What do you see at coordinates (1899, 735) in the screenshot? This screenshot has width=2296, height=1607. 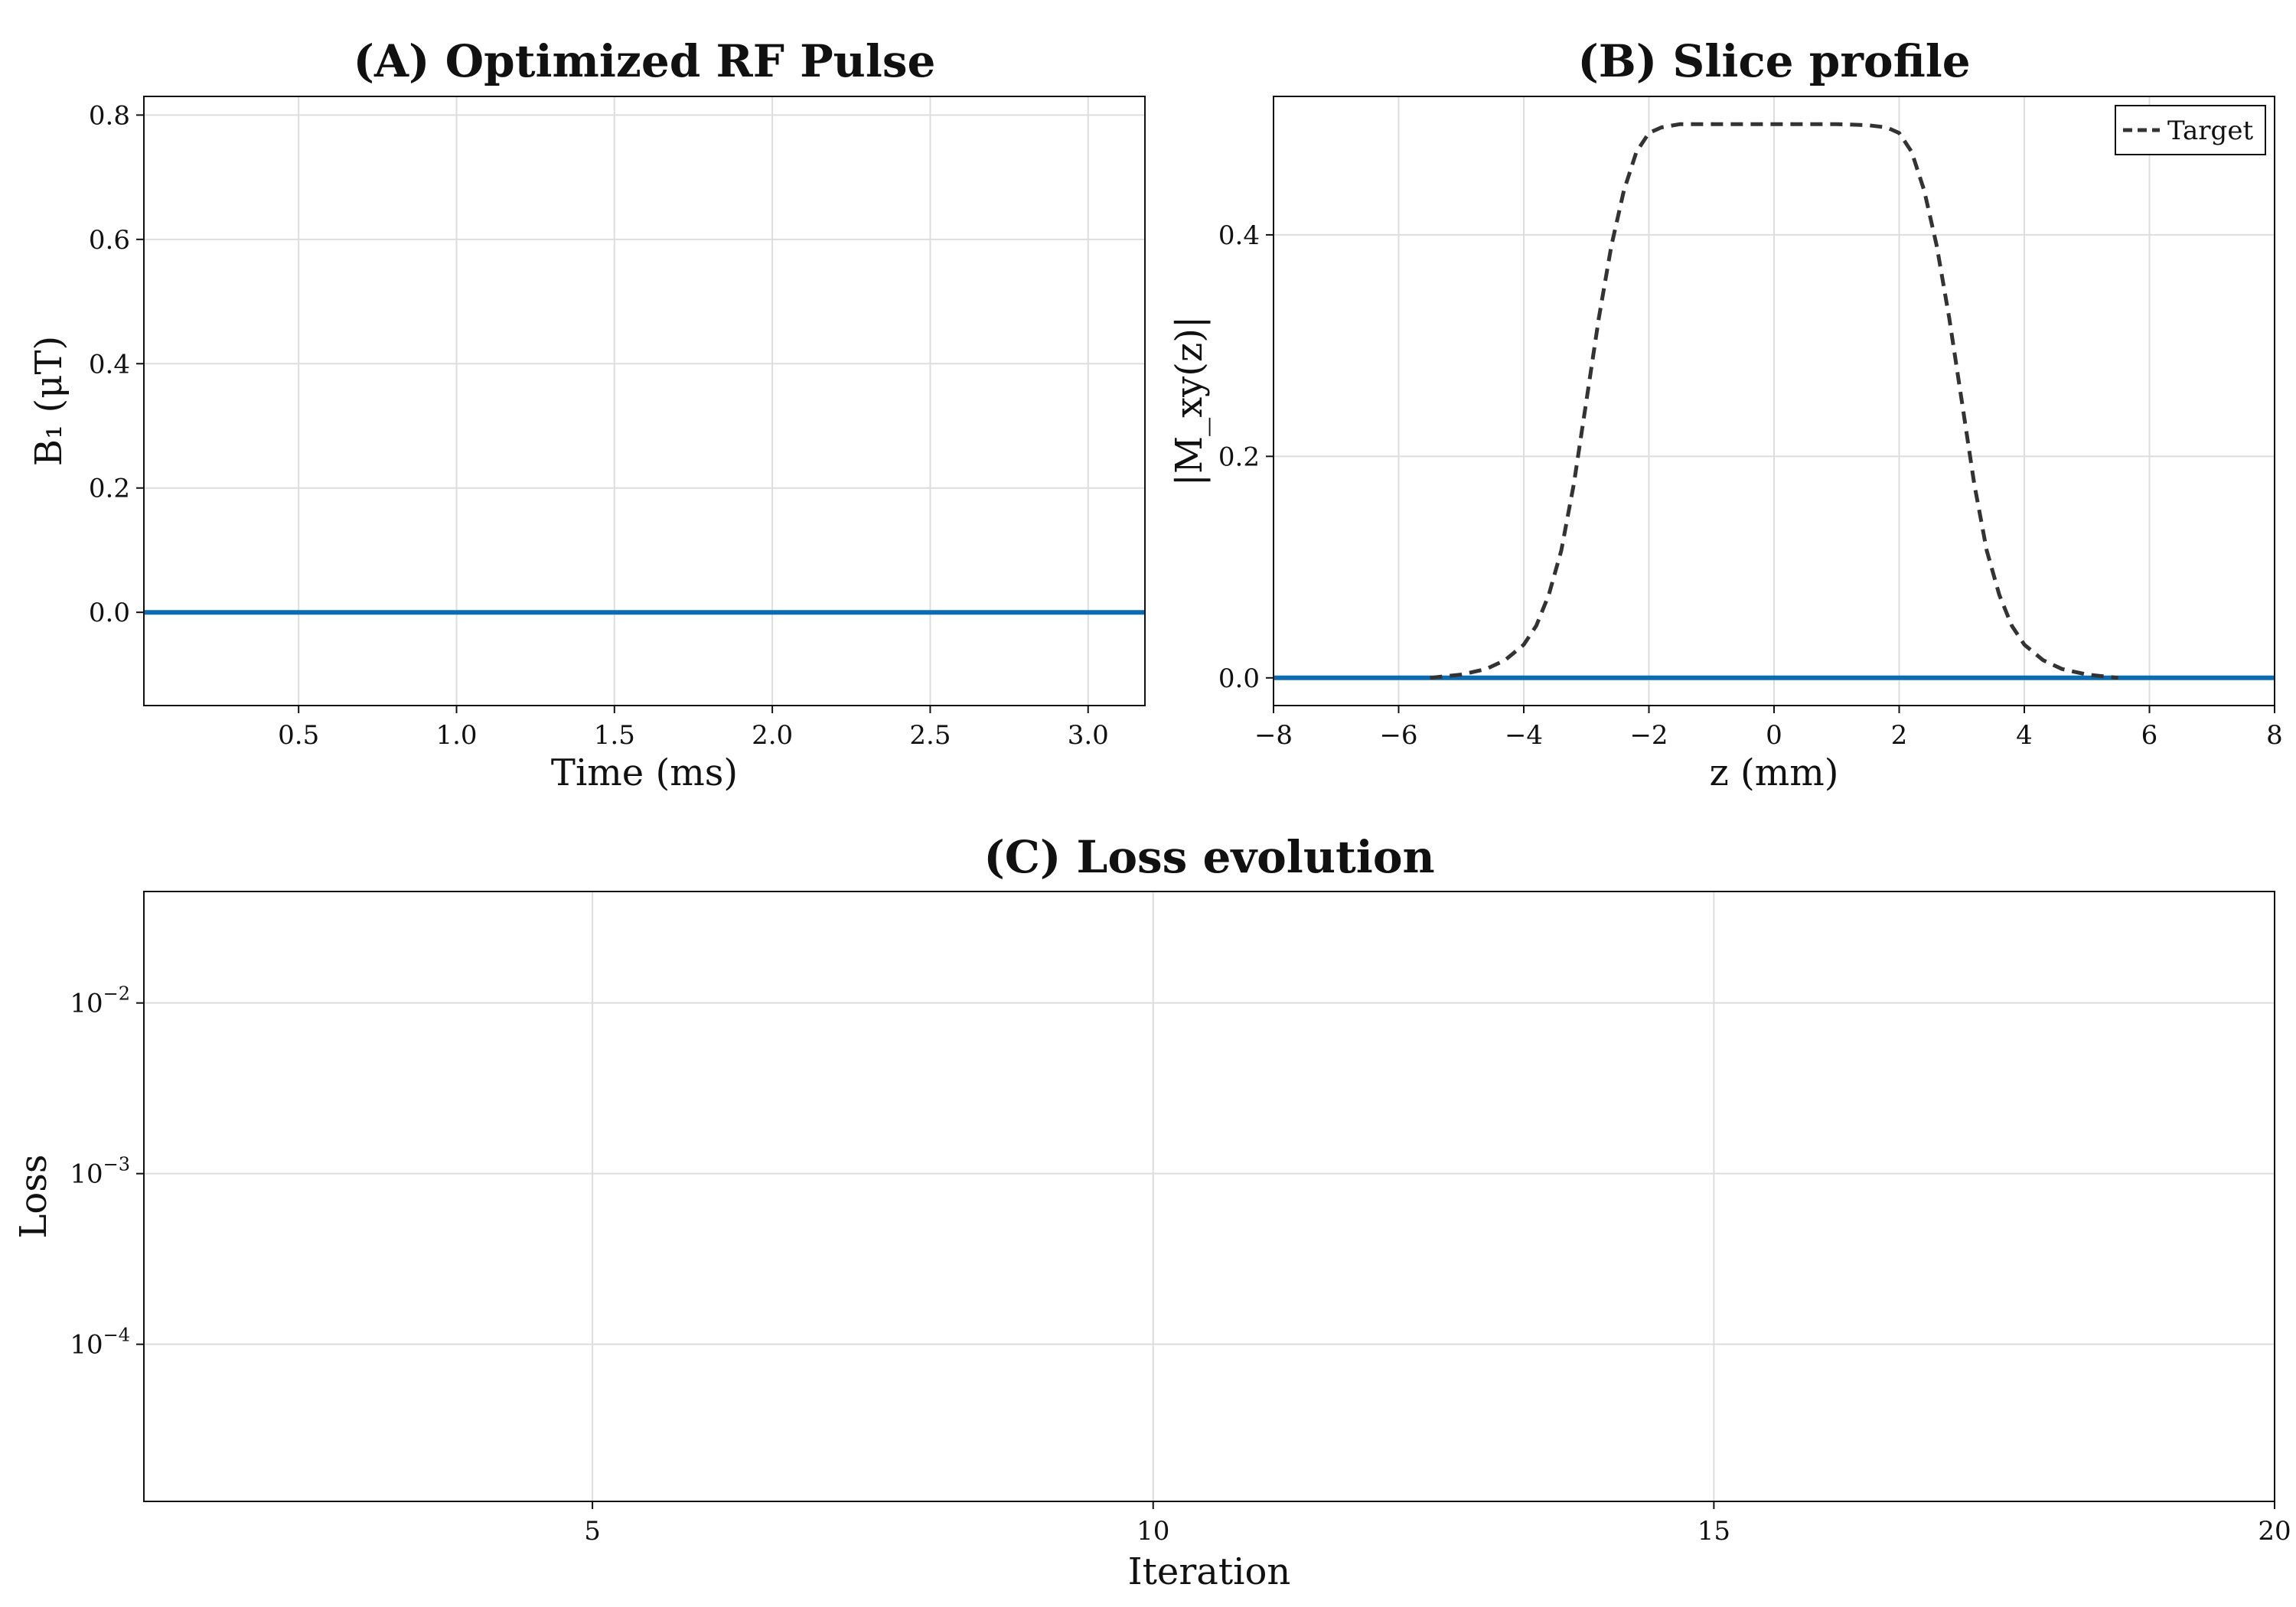 I see `x-tick-label: 2` at bounding box center [1899, 735].